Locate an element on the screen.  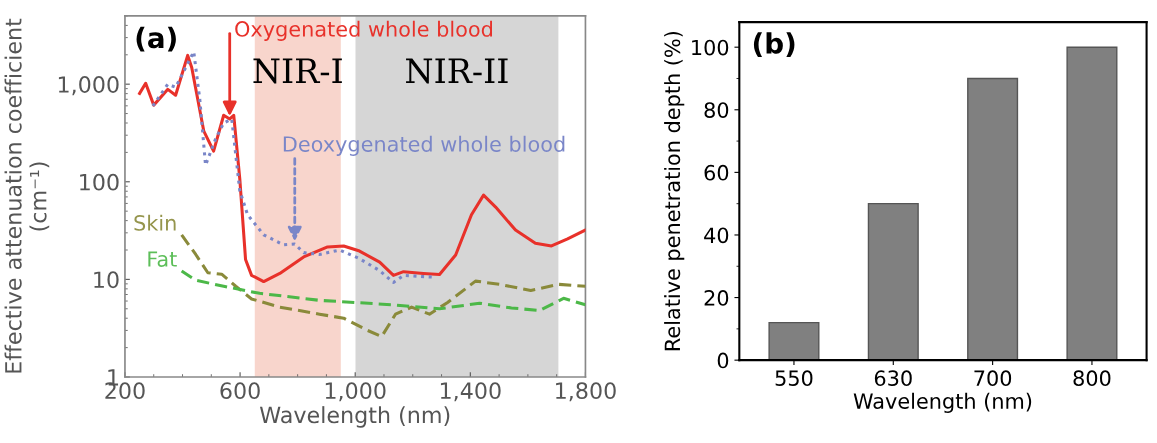
x-tick-label: 600 is located at coordinates (240, 391).